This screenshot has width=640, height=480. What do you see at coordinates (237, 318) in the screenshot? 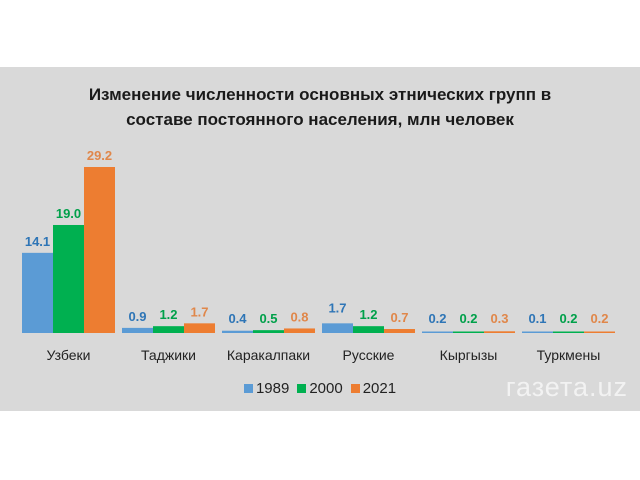
I see `data-label: 0.4` at bounding box center [237, 318].